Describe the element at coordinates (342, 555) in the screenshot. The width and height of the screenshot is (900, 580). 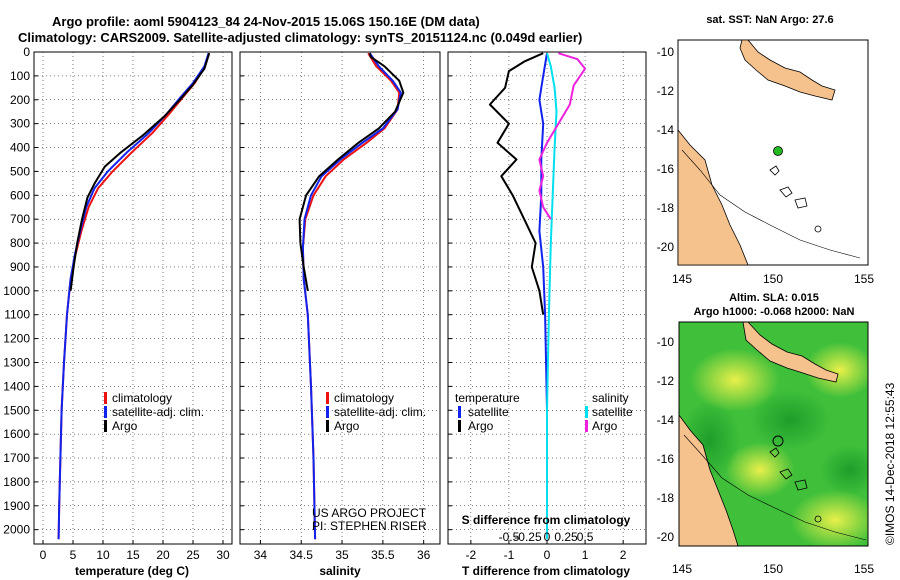
I see `salinity-x-ticks: 34 34.5 35 35.5 36` at that location.